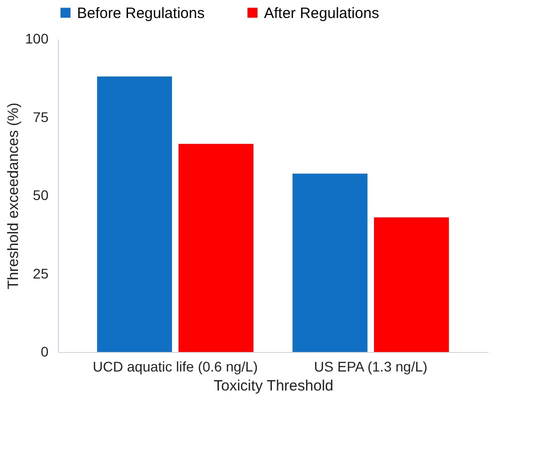 Image resolution: width=556 pixels, height=459 pixels. What do you see at coordinates (40, 273) in the screenshot?
I see `y-tick-label: 25` at bounding box center [40, 273].